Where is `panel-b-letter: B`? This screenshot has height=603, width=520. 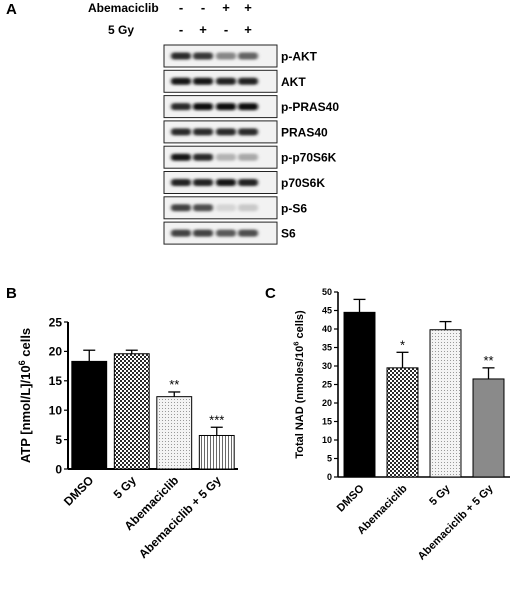
panel-b-letter: B is located at coordinates (11, 293).